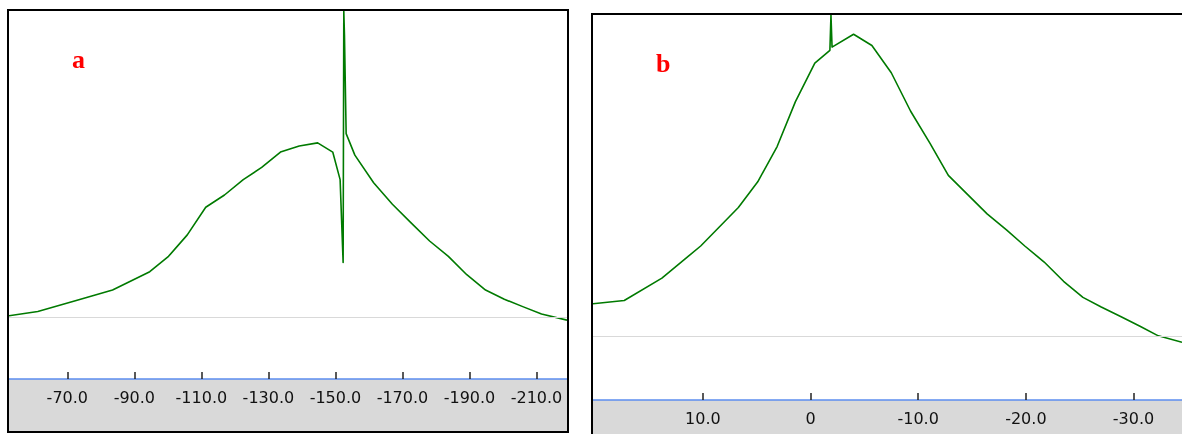 This screenshot has width=1182, height=434. Describe the element at coordinates (1026, 418) in the screenshot. I see `x-tick-label: -20.0` at that location.